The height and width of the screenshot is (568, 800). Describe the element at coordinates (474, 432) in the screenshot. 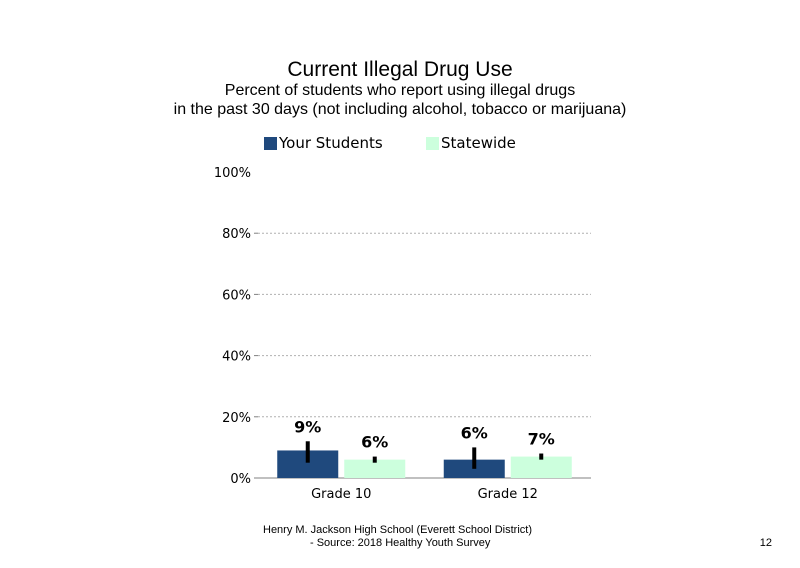

I see `data-label-your-students: 6%` at that location.